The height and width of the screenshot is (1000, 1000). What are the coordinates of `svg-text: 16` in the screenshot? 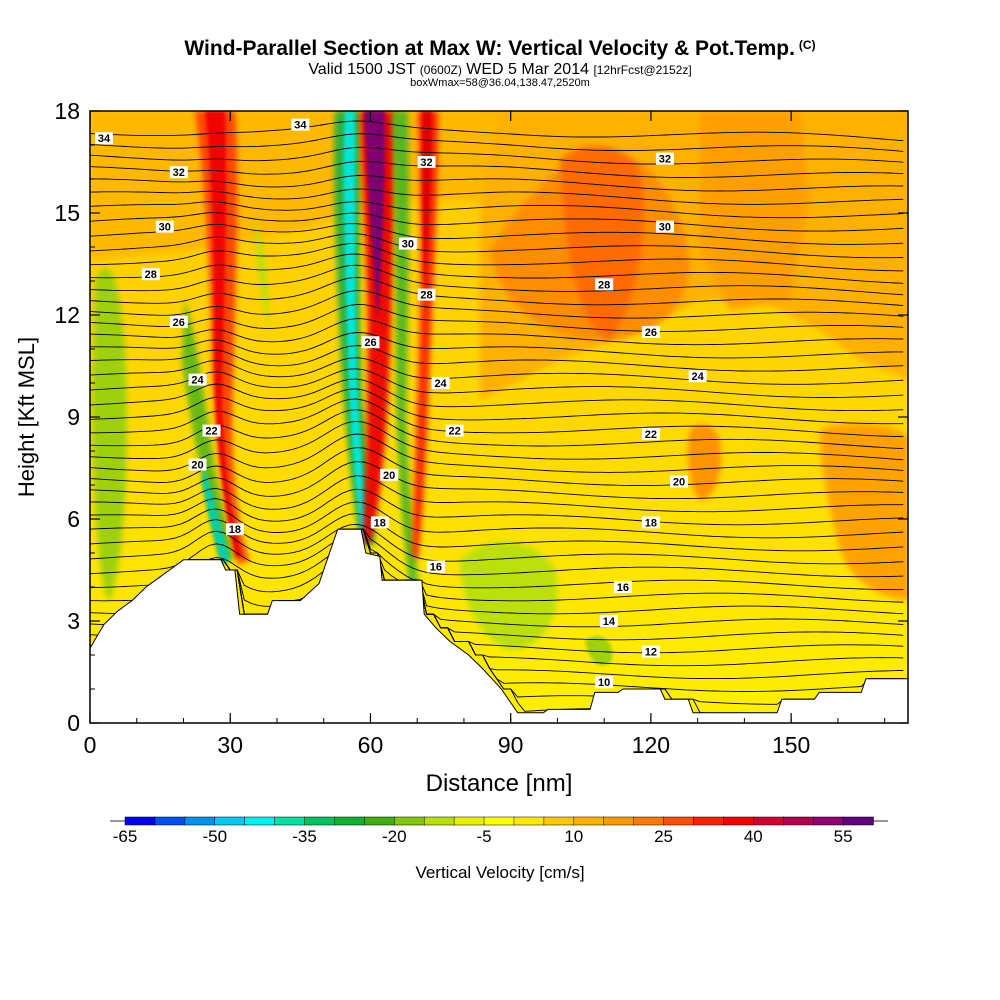 It's located at (436, 568).